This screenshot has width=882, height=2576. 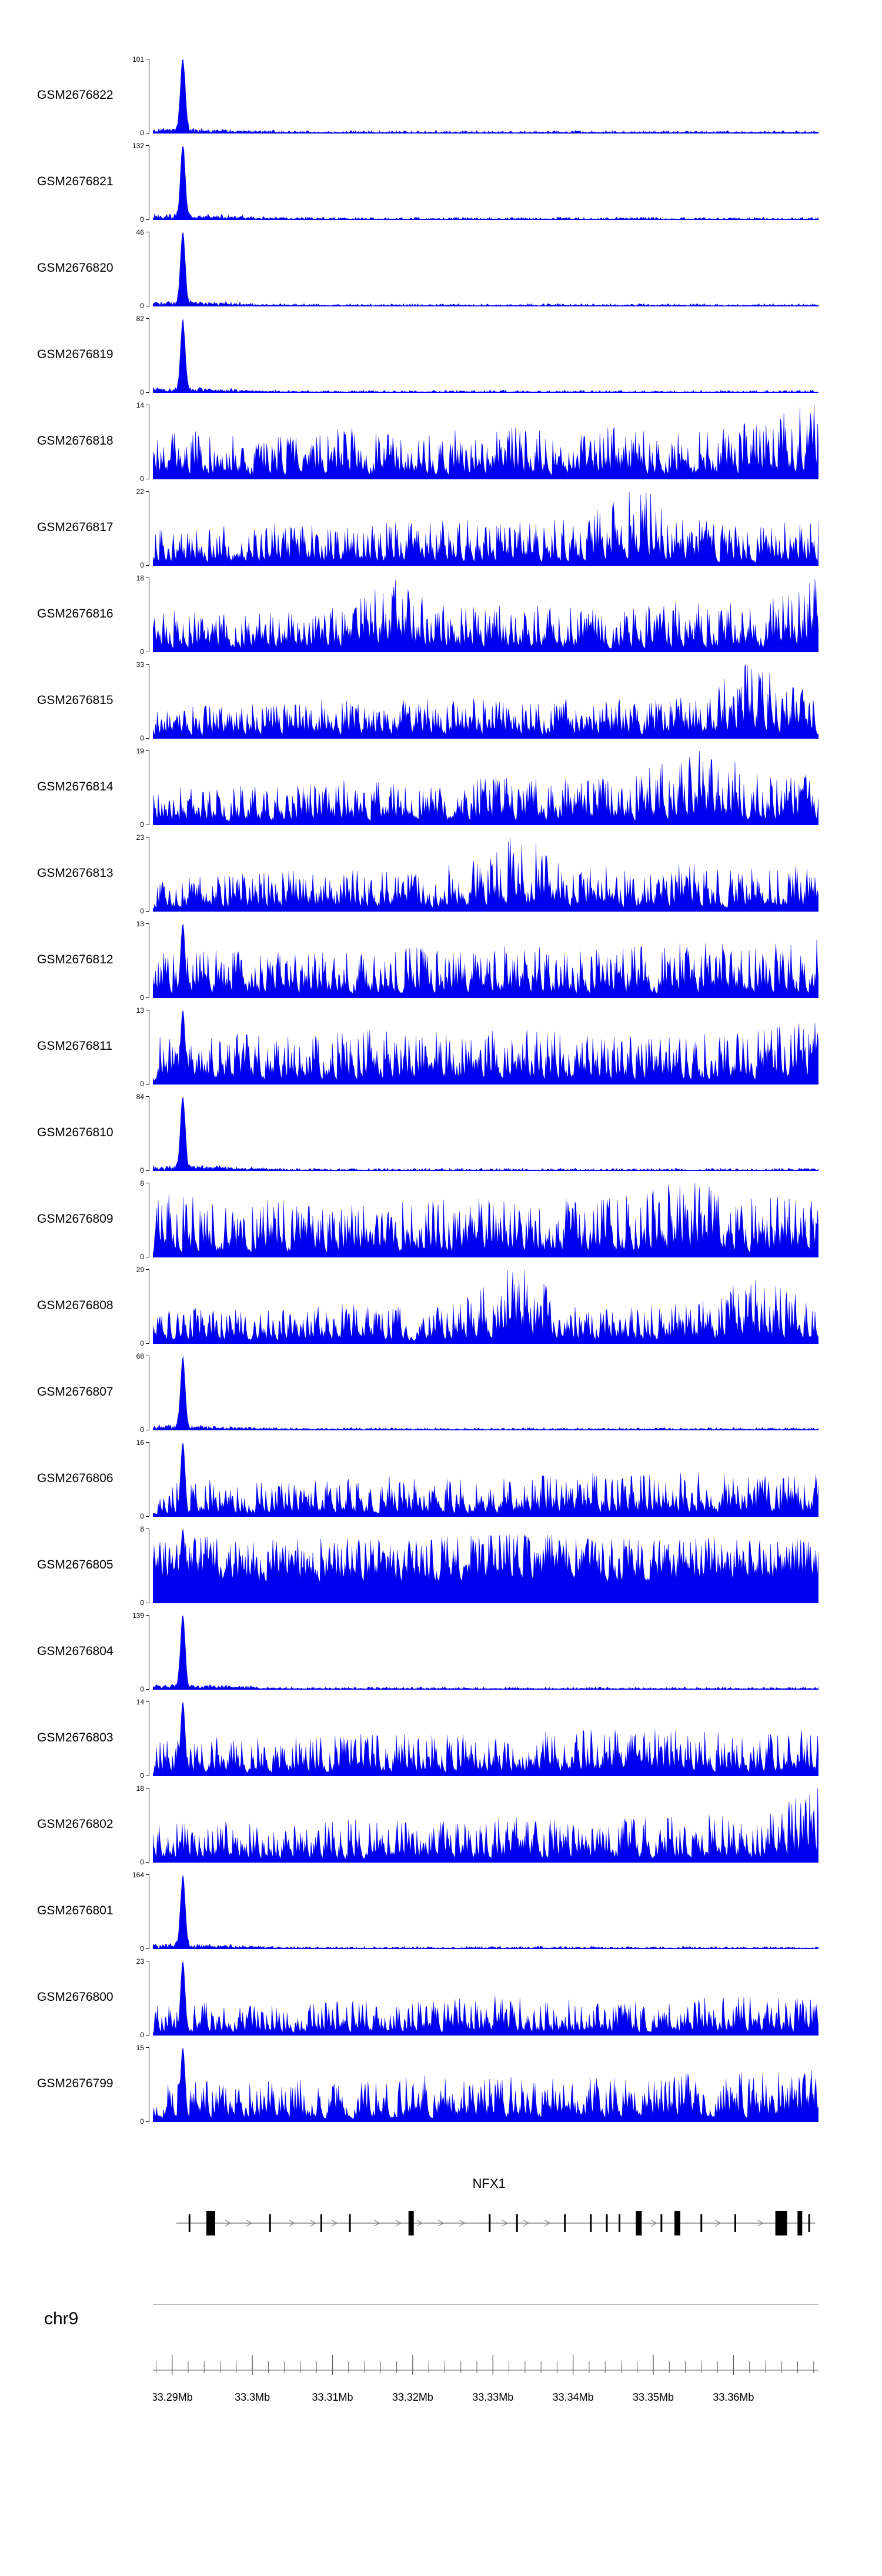 What do you see at coordinates (441, 1737) in the screenshot?
I see `coverage-track-row: GSM2676803 14 0` at bounding box center [441, 1737].